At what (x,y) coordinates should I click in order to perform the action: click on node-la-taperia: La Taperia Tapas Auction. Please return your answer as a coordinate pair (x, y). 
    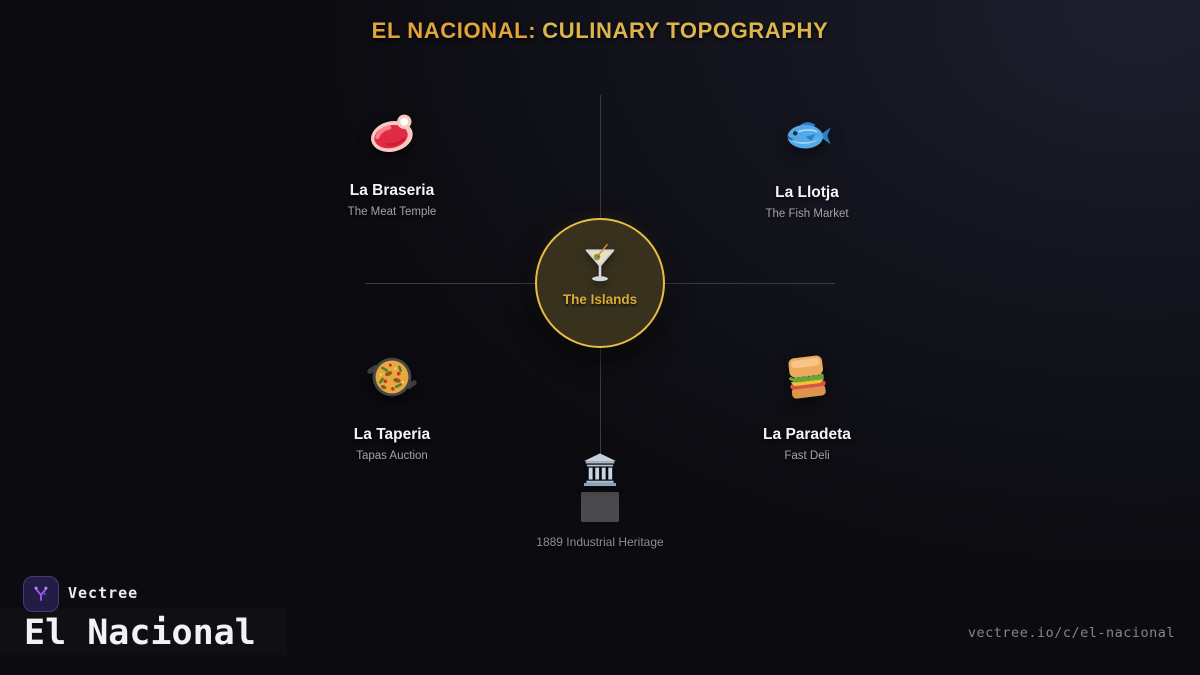
    Looking at the image, I should click on (392, 406).